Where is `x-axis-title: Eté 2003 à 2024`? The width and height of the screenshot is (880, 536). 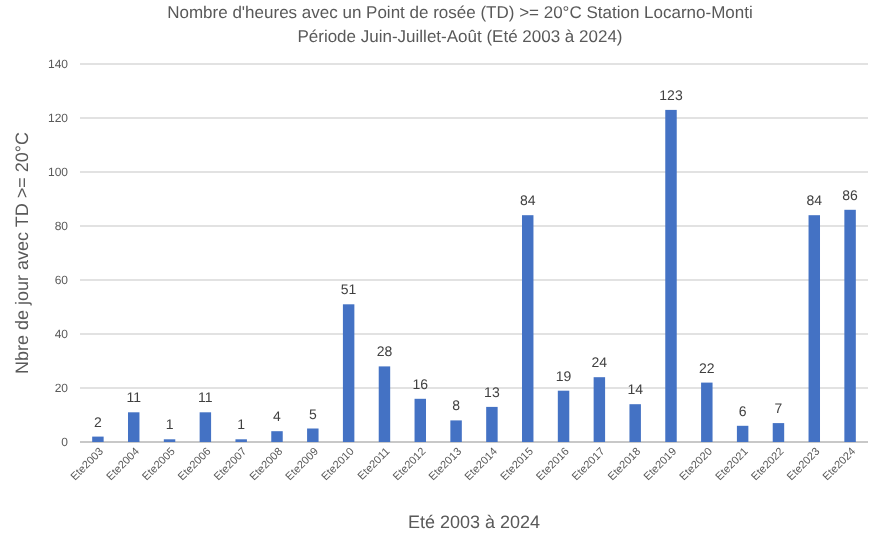 x-axis-title: Eté 2003 à 2024 is located at coordinates (474, 522).